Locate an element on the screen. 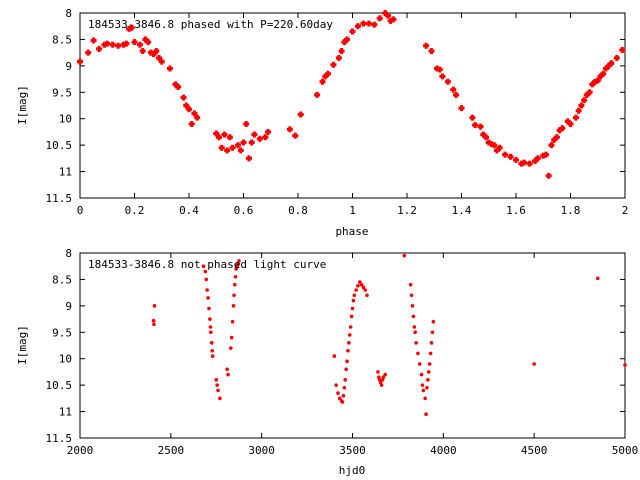 This screenshot has width=640, height=480. y-tick-label: 9.5 is located at coordinates (62, 92).